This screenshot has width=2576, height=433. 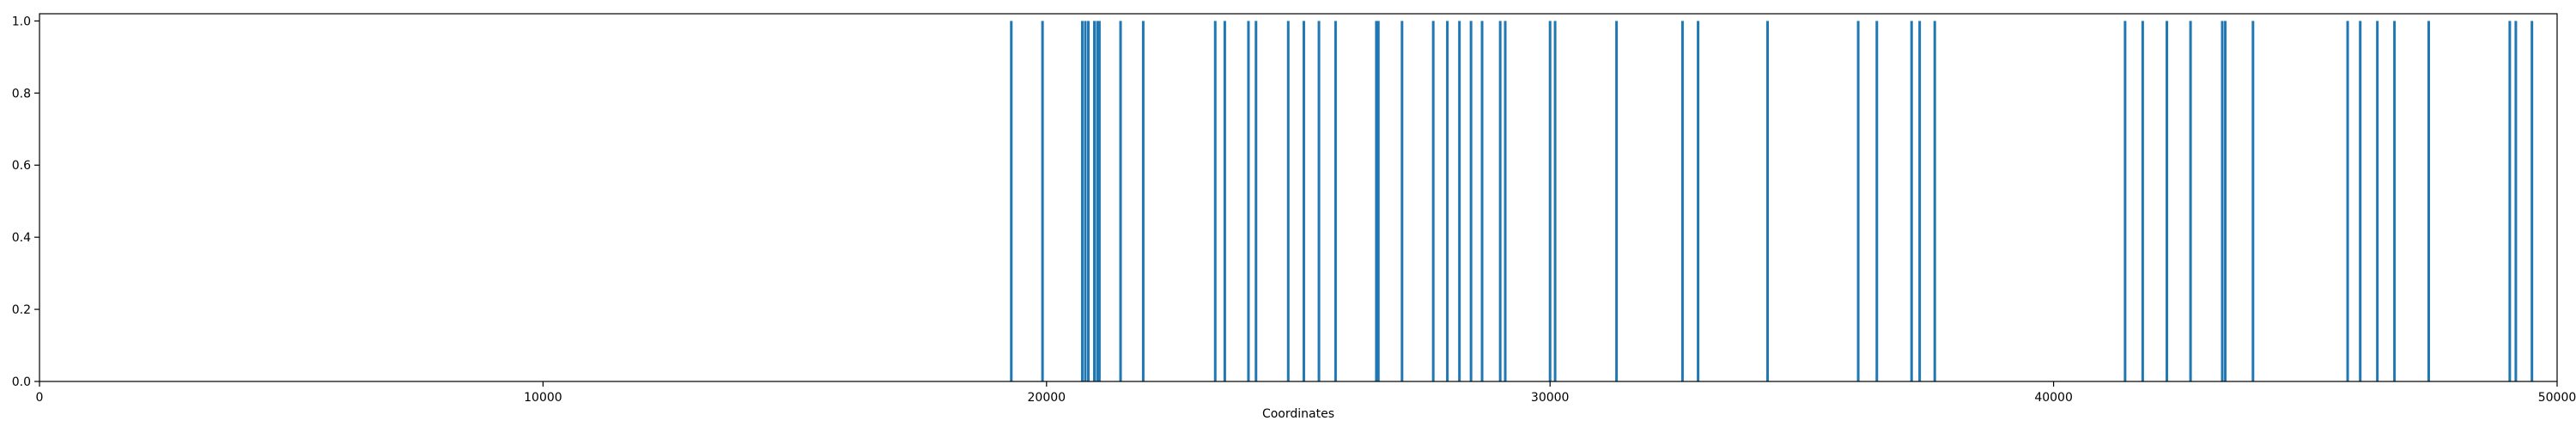 I want to click on x-tick-label: 0, so click(x=40, y=398).